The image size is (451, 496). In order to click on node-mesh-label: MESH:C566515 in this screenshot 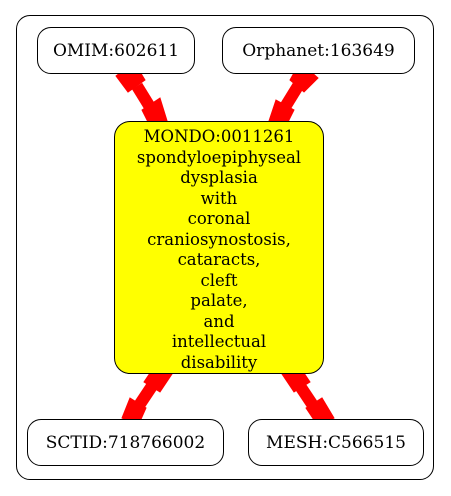, I will do `click(336, 442)`.